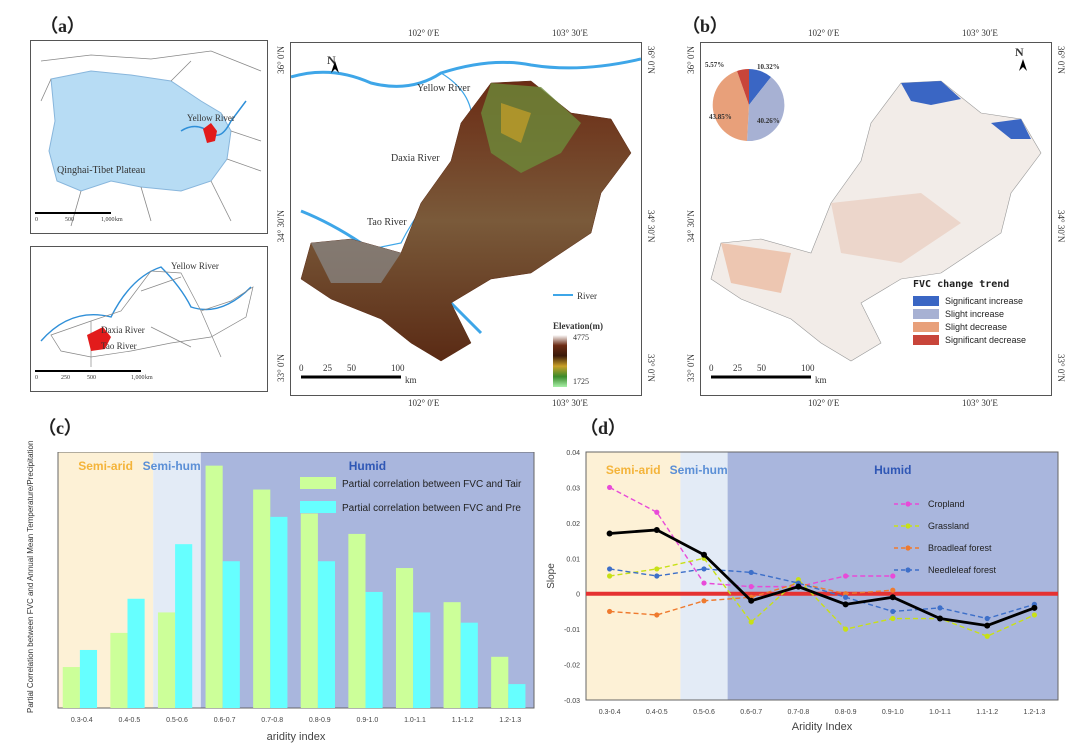 Image resolution: width=1080 pixels, height=748 pixels. What do you see at coordinates (36, 378) in the screenshot?
I see `inset2-scale-0: 0` at bounding box center [36, 378].